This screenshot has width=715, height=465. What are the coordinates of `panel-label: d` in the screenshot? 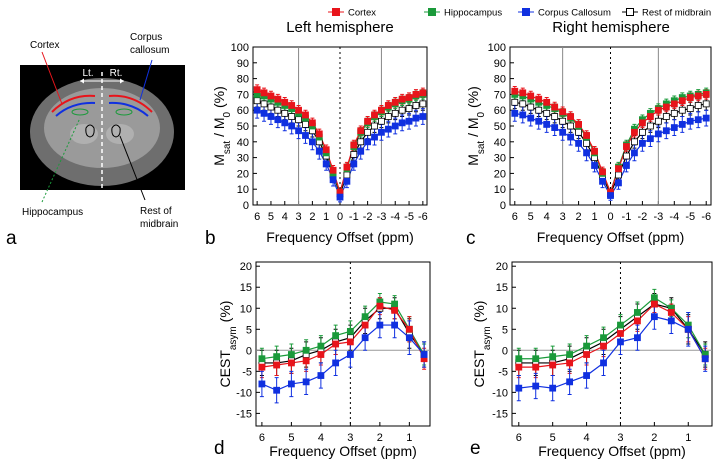 It's located at (219, 448).